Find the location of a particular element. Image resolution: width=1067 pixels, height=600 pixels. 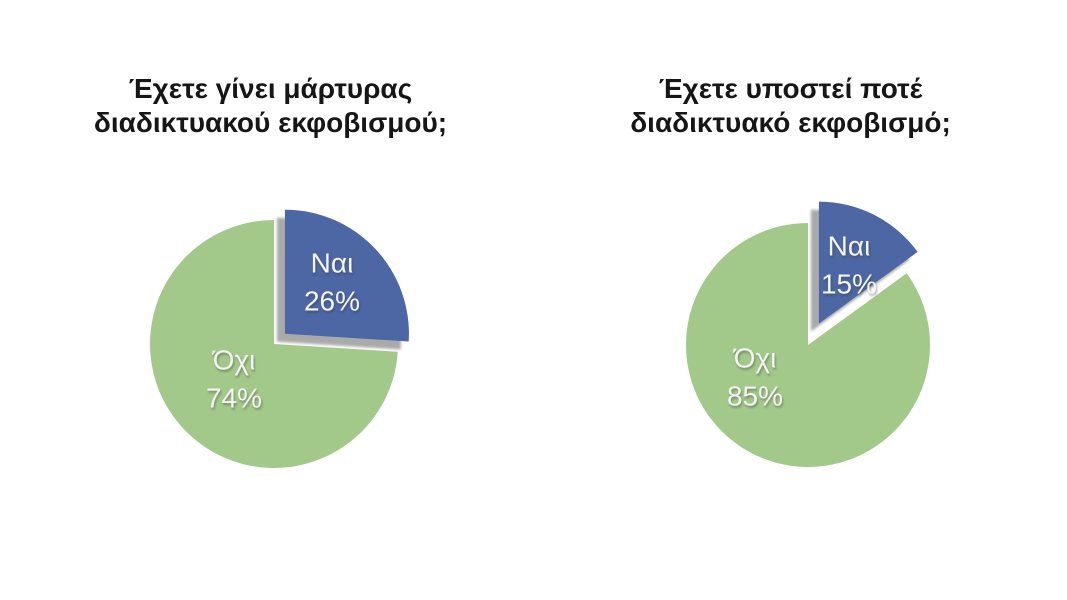

chart-title-witness-line2: διαδικτυακού εκφοβισμού; is located at coordinates (270, 122).